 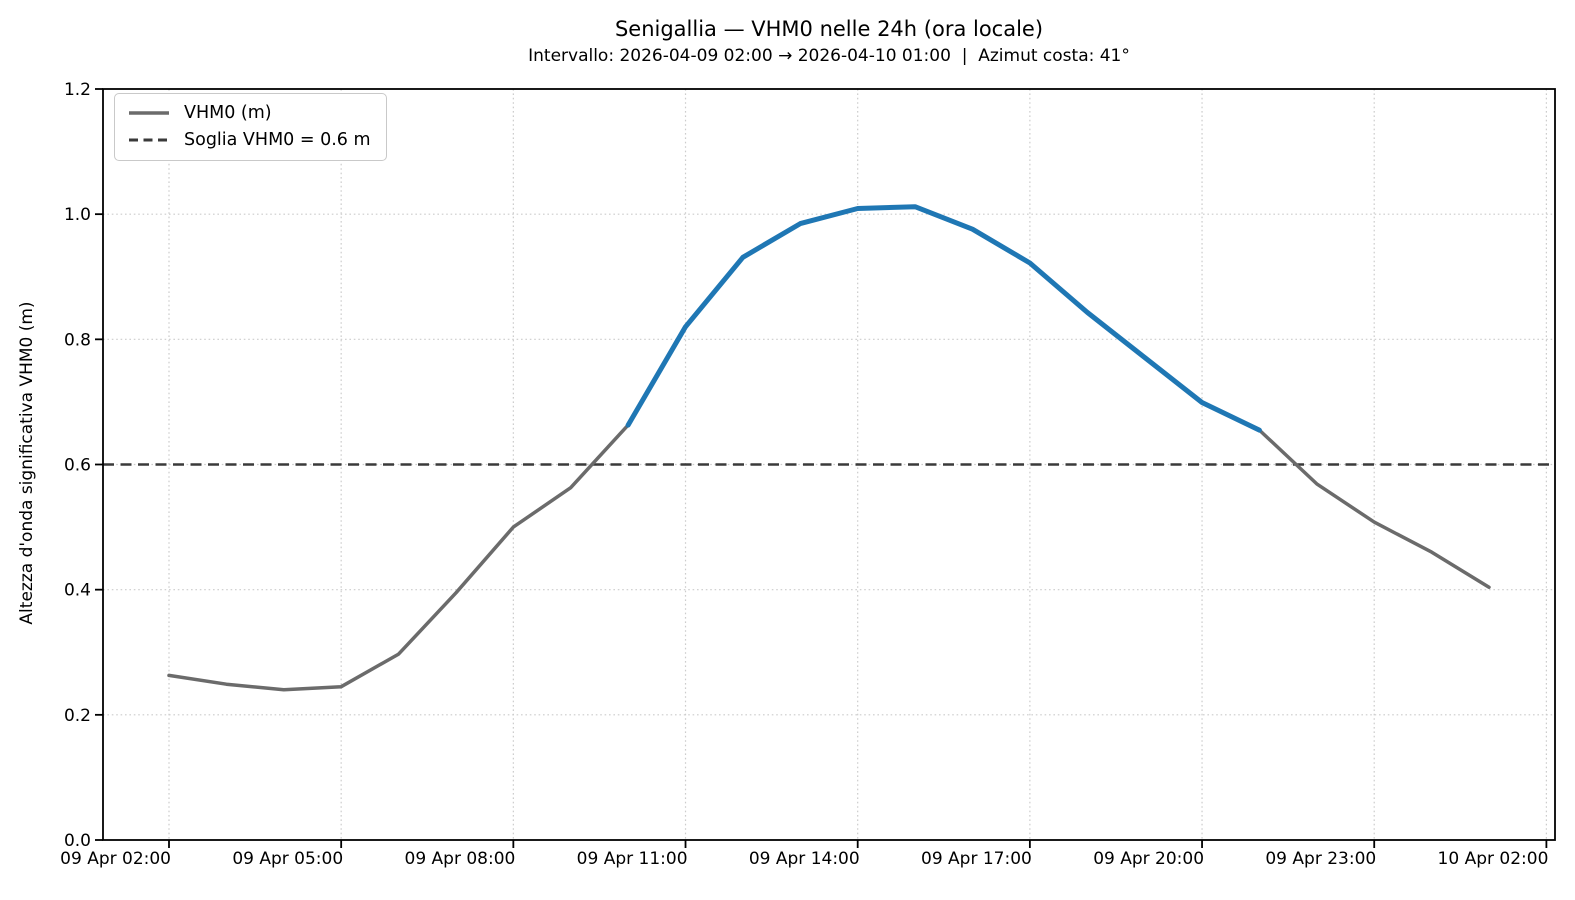 What do you see at coordinates (77, 591) in the screenshot?
I see `y-tick-label: 0.4` at bounding box center [77, 591].